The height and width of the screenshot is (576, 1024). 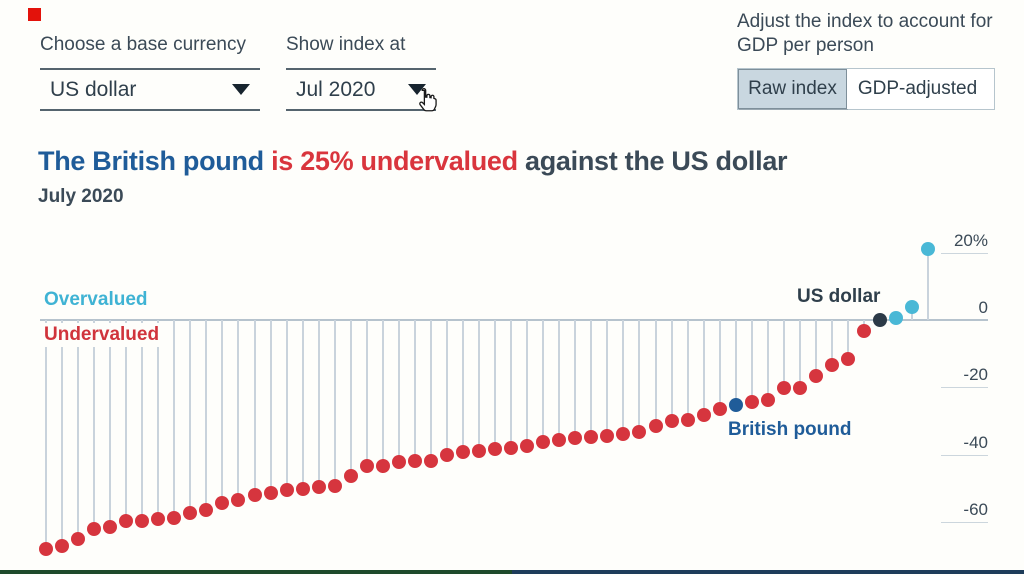 What do you see at coordinates (150, 89) in the screenshot?
I see `base-currency-dropdown: US dollar` at bounding box center [150, 89].